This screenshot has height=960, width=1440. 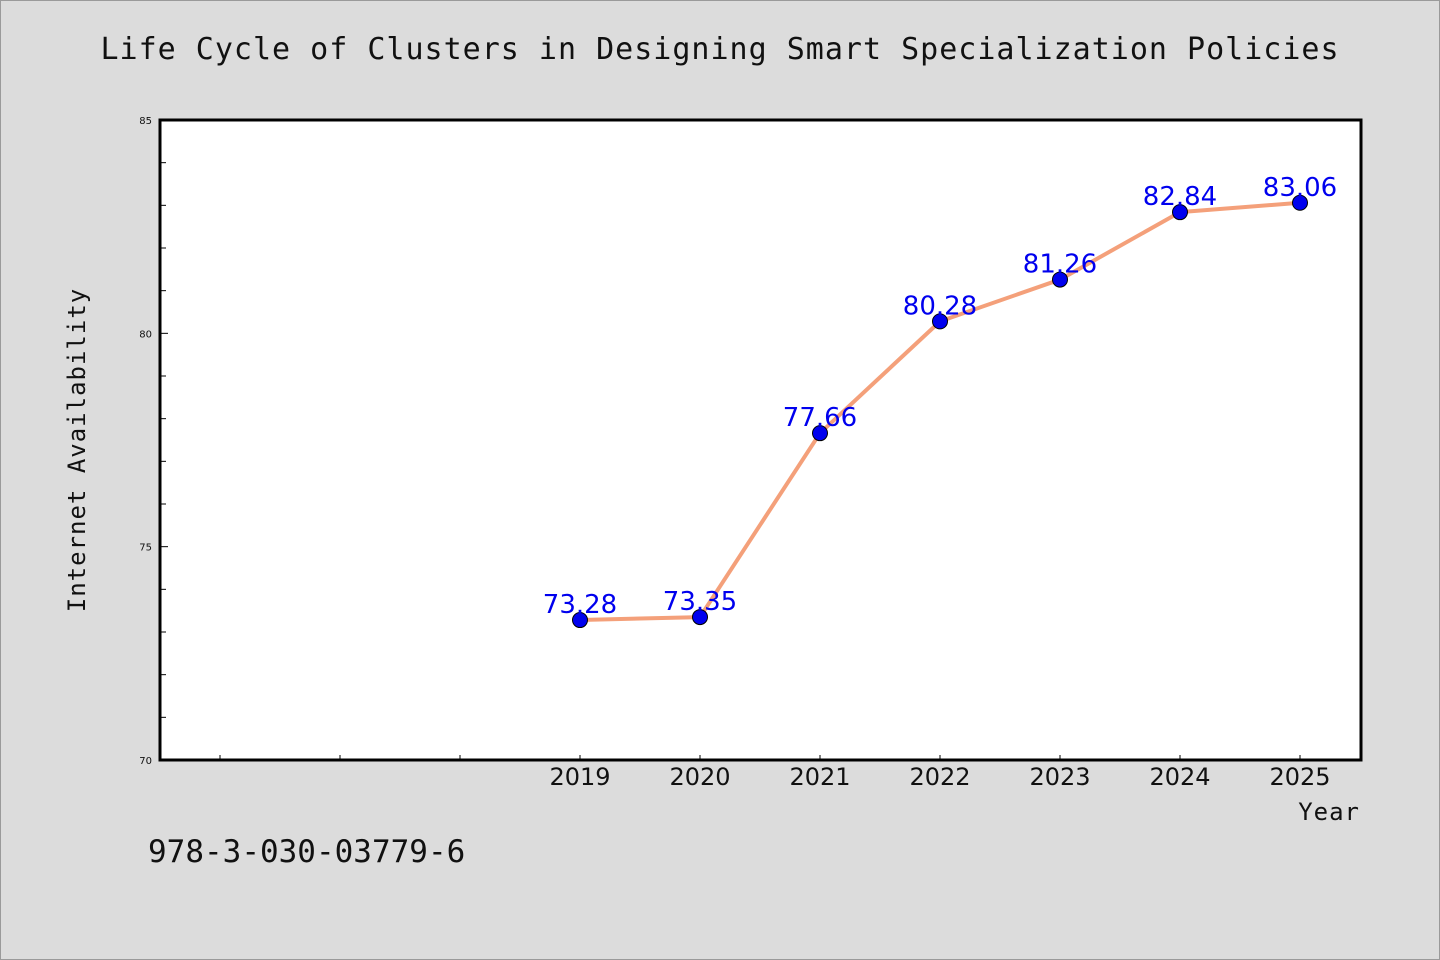 What do you see at coordinates (145, 121) in the screenshot?
I see `y-tick-label: 85` at bounding box center [145, 121].